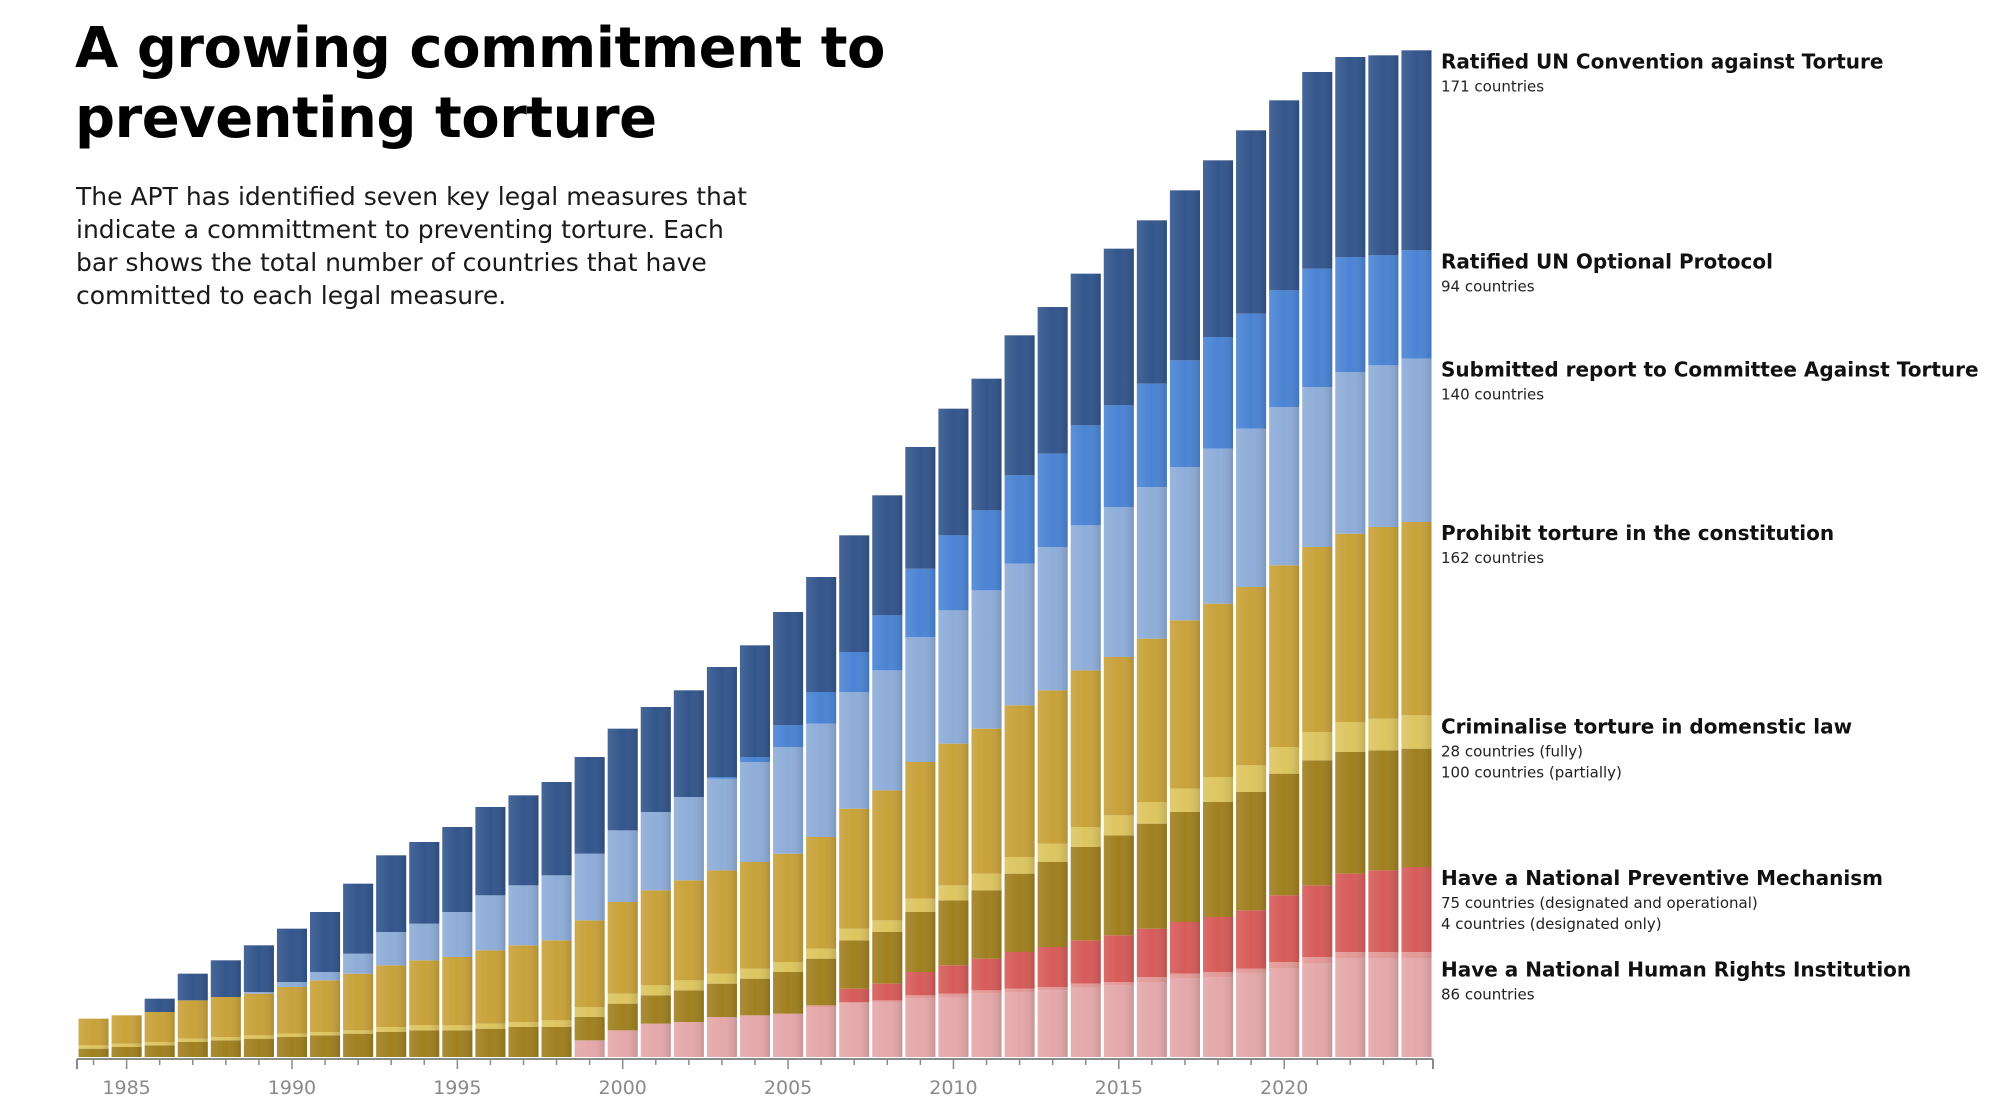  I want to click on bar-shading-2018, so click(1218, 608).